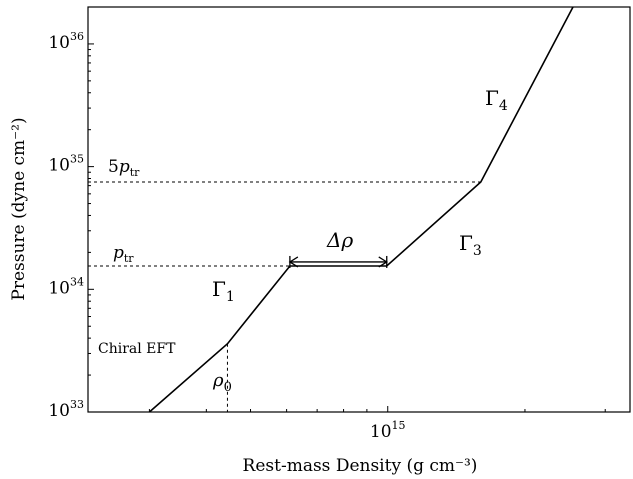 The height and width of the screenshot is (479, 633). I want to click on chiral-eft-label: Chiral EFT, so click(137, 349).